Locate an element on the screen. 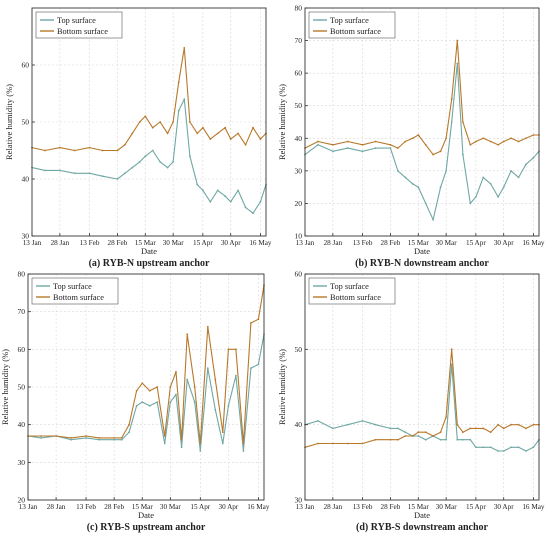  y-tick-label: 20 is located at coordinates (22, 500).